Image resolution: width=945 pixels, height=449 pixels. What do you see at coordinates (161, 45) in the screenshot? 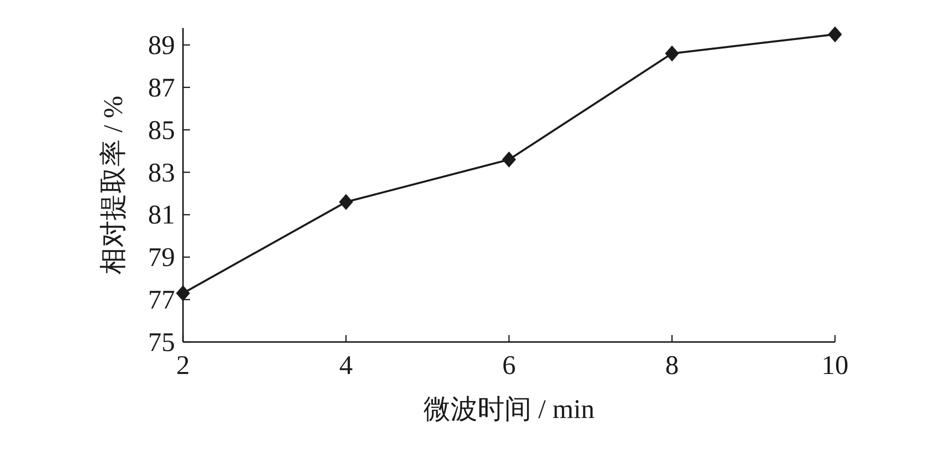
I see `y-tick-label: 89` at bounding box center [161, 45].